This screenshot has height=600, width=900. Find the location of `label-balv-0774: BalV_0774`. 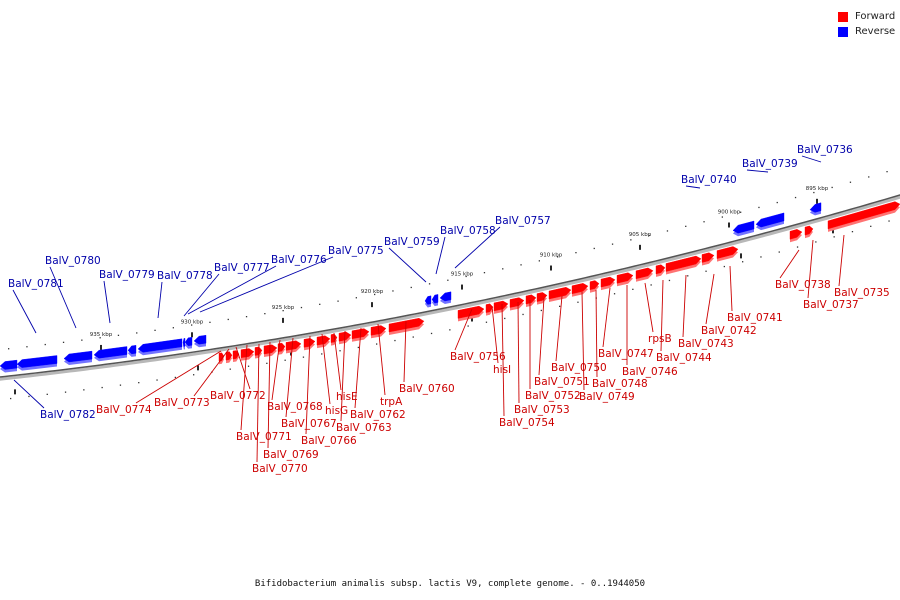

label-balv-0774: BalV_0774 is located at coordinates (124, 410).